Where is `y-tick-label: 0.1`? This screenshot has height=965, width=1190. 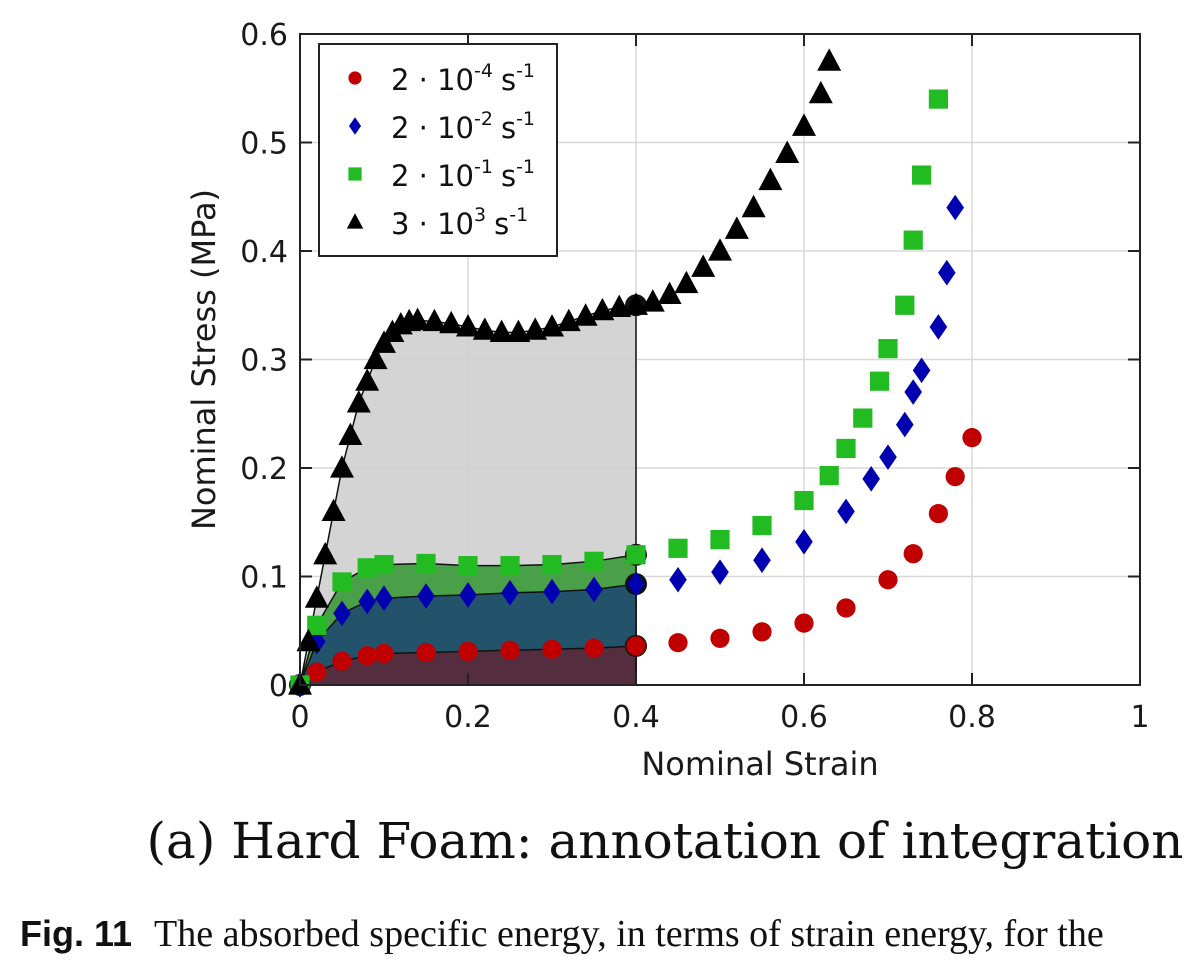
y-tick-label: 0.1 is located at coordinates (264, 578).